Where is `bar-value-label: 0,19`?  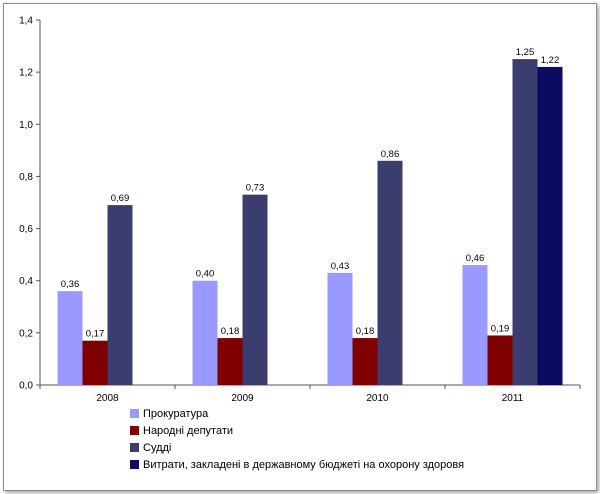
bar-value-label: 0,19 is located at coordinates (500, 328).